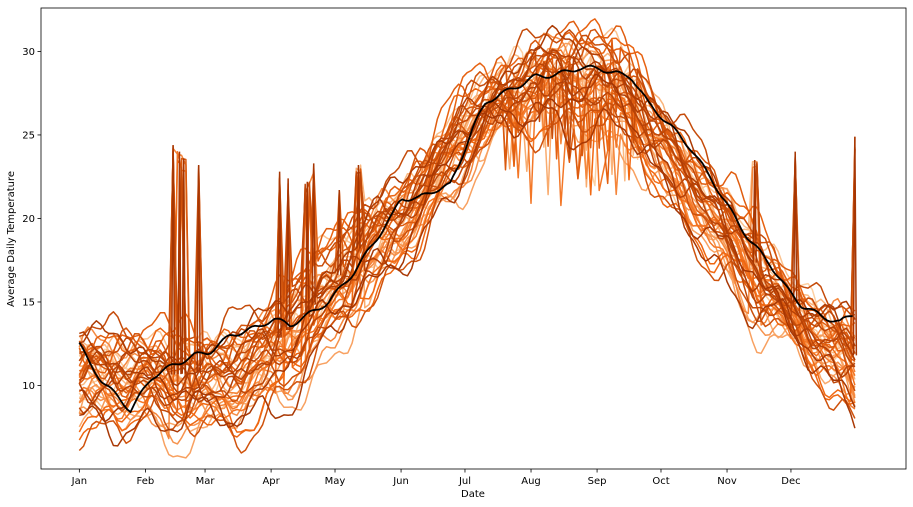  Describe the element at coordinates (28, 52) in the screenshot. I see `y-tick-label-30: 30` at that location.